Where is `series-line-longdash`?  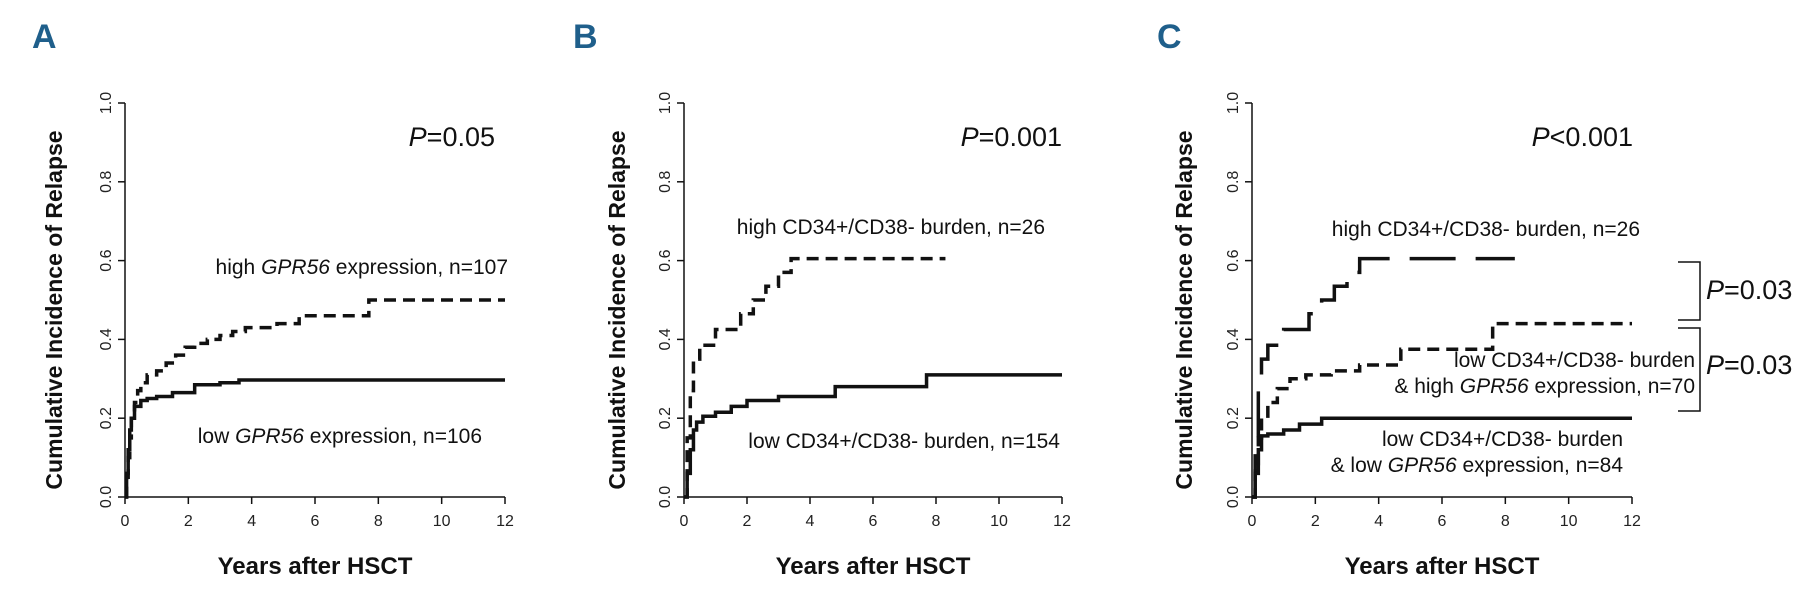
series-line-longdash is located at coordinates (1383, 377).